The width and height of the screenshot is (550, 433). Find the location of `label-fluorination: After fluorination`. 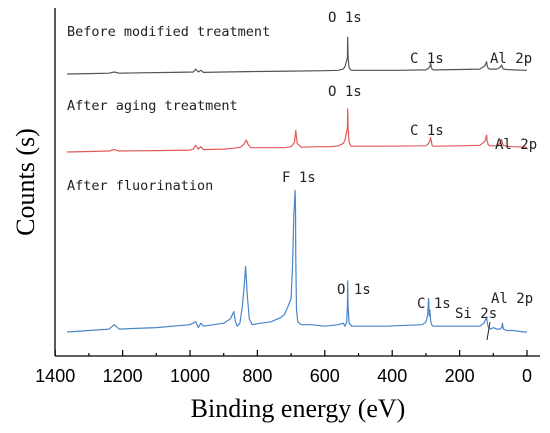

label-fluorination: After fluorination is located at coordinates (140, 186).